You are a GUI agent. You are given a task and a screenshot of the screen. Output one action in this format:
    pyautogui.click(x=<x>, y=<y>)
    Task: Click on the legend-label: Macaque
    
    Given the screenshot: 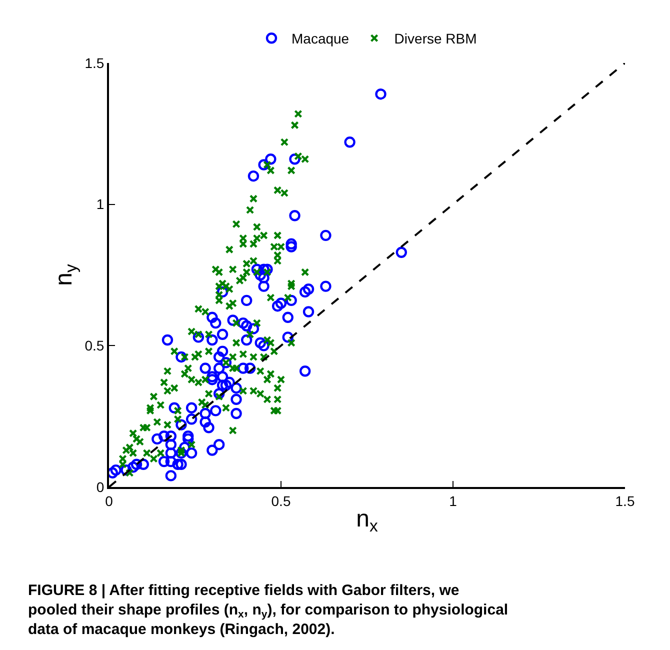 What is the action you would take?
    pyautogui.click(x=321, y=38)
    